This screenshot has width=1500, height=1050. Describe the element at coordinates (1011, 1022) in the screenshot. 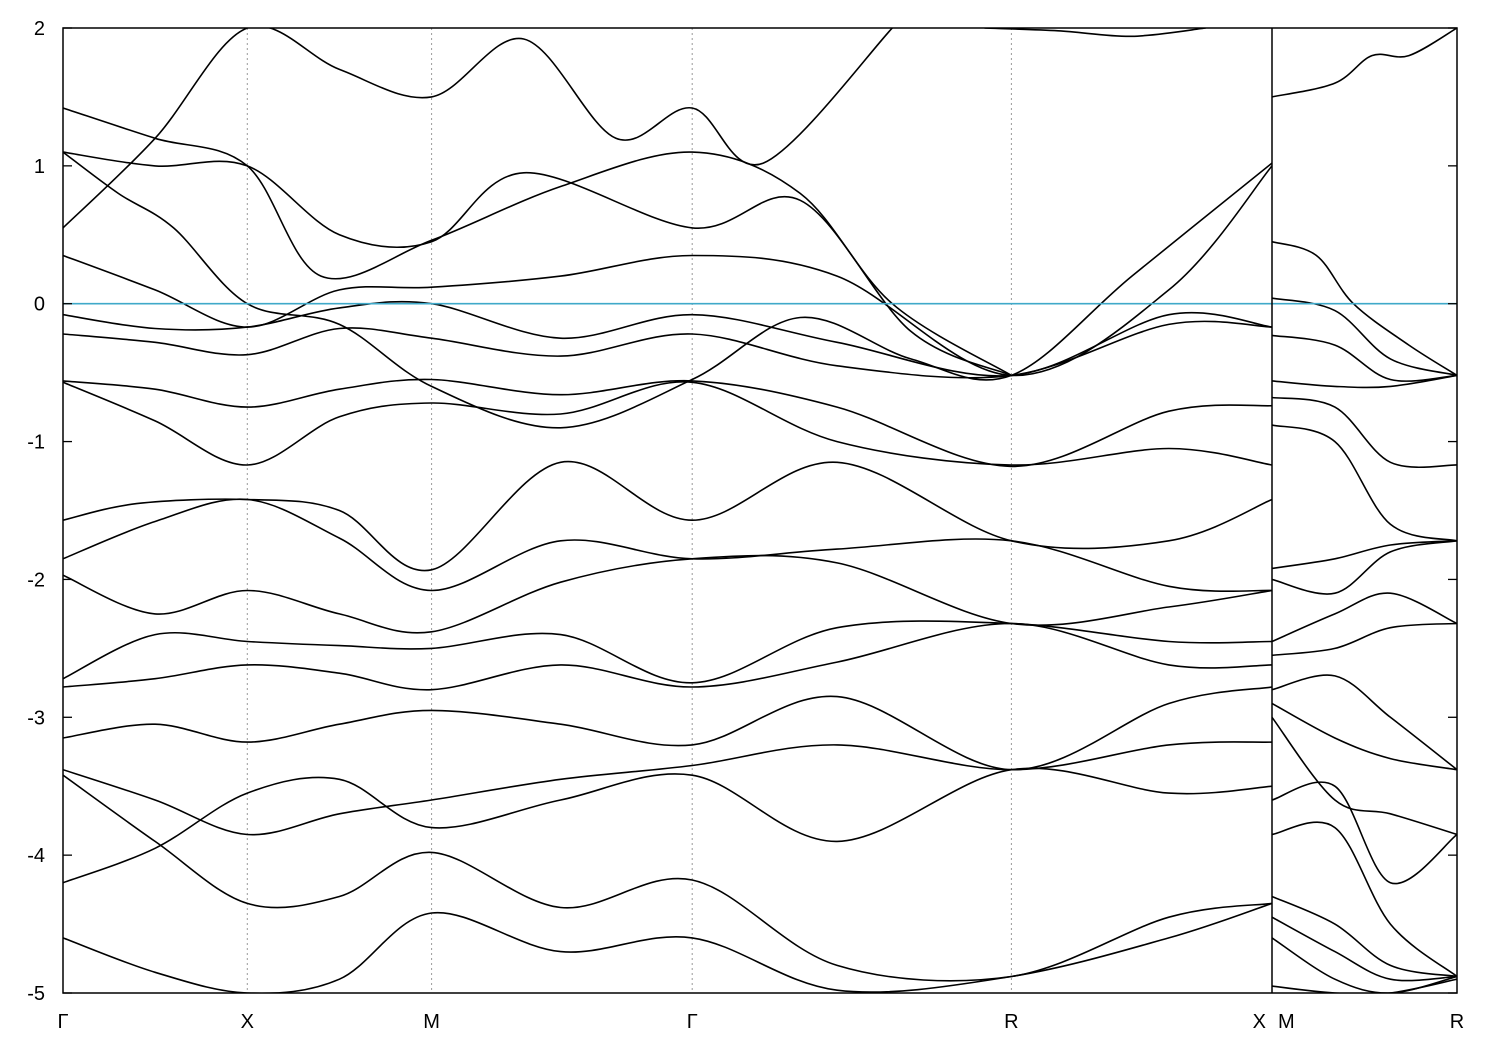

I see `x-tick-label-4: R` at that location.